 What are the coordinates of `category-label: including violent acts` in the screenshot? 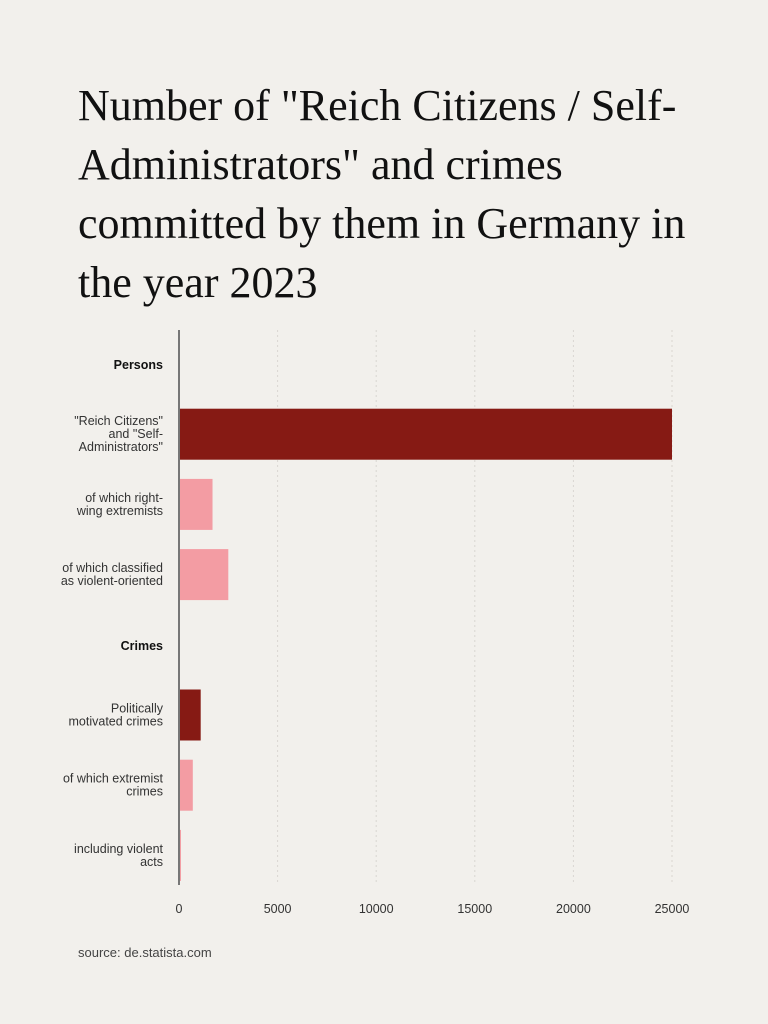 It's located at (118, 855).